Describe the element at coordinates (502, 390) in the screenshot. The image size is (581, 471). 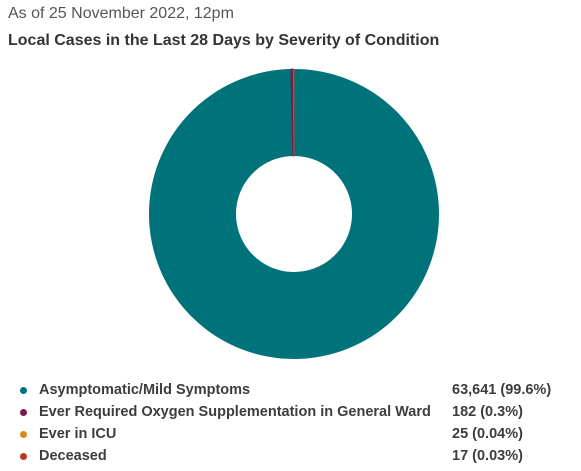
I see `legend-value: 63,641 (99.6%)` at that location.